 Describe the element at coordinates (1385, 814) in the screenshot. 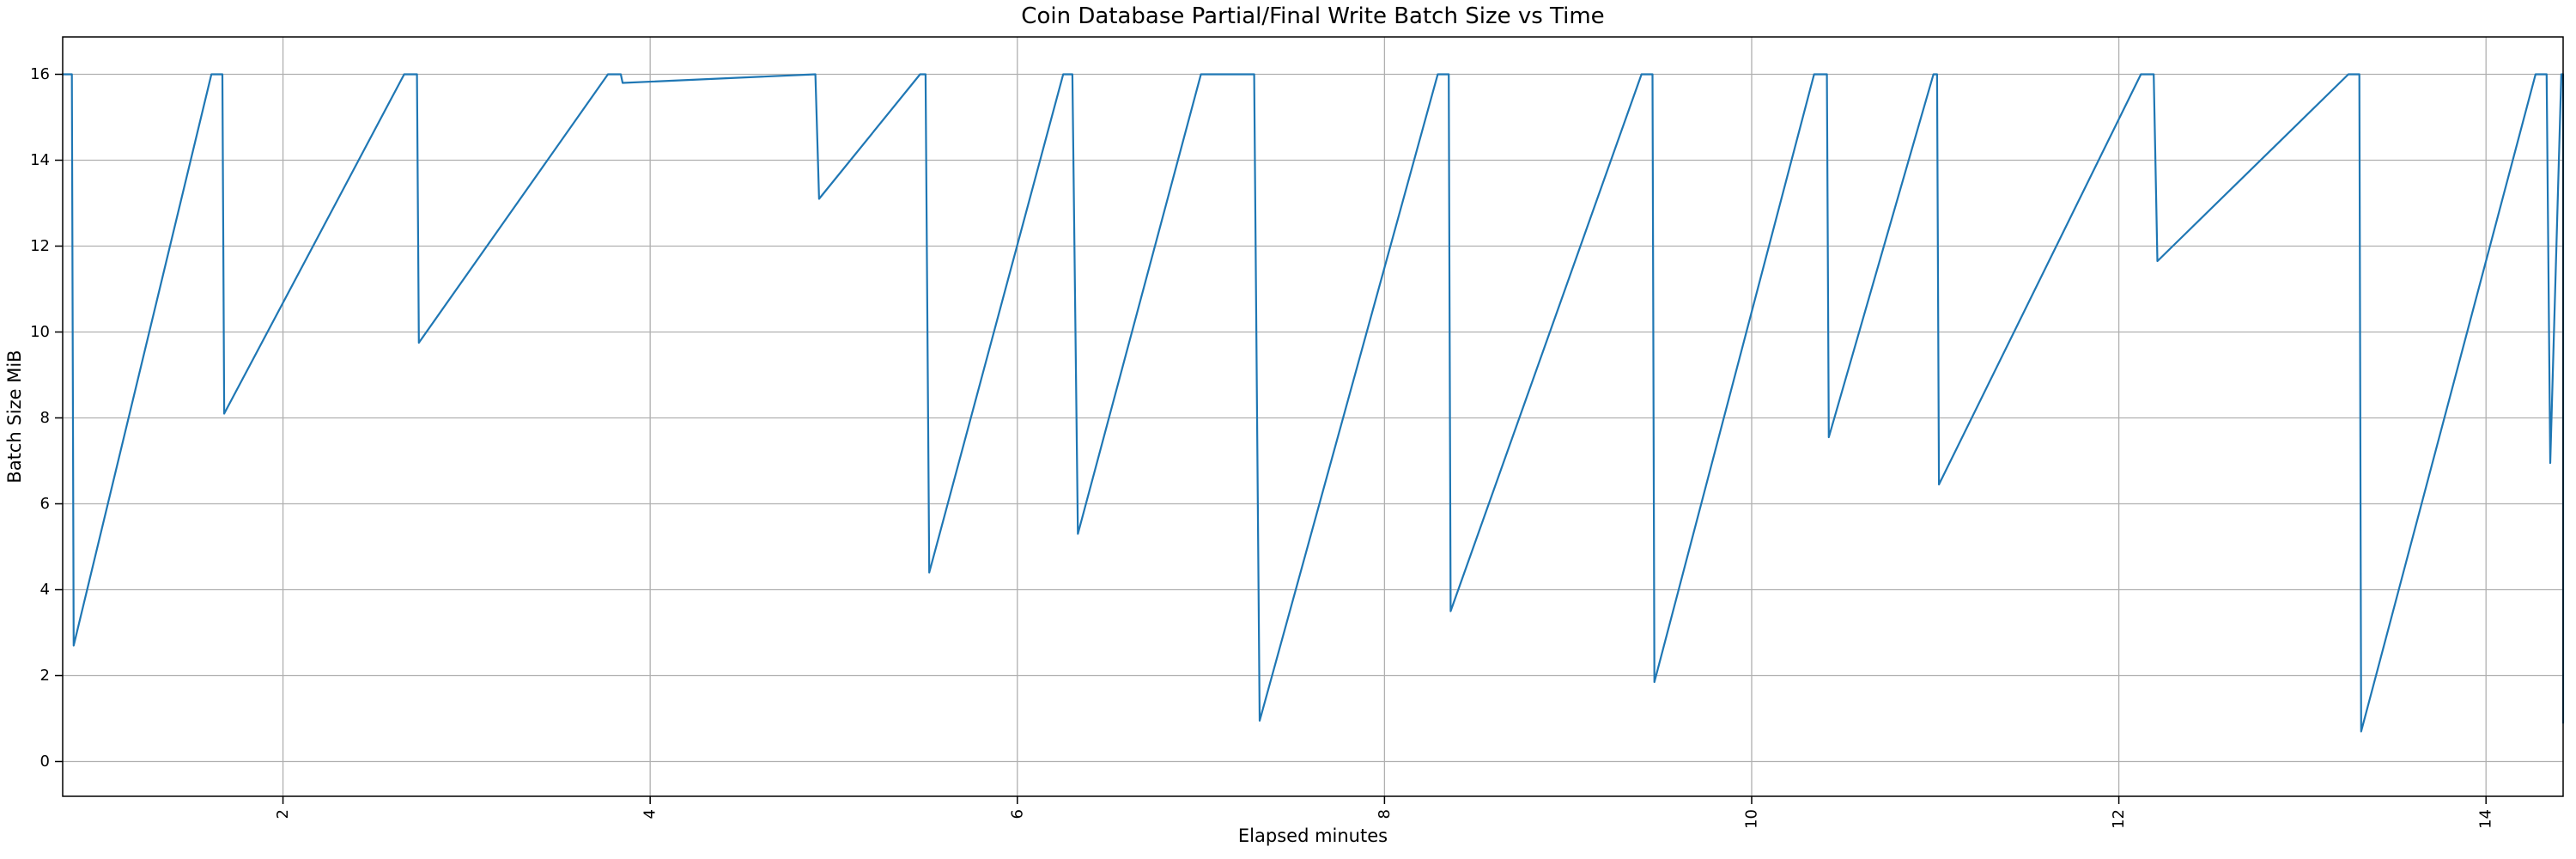

I see `x-tick-label: 8` at that location.